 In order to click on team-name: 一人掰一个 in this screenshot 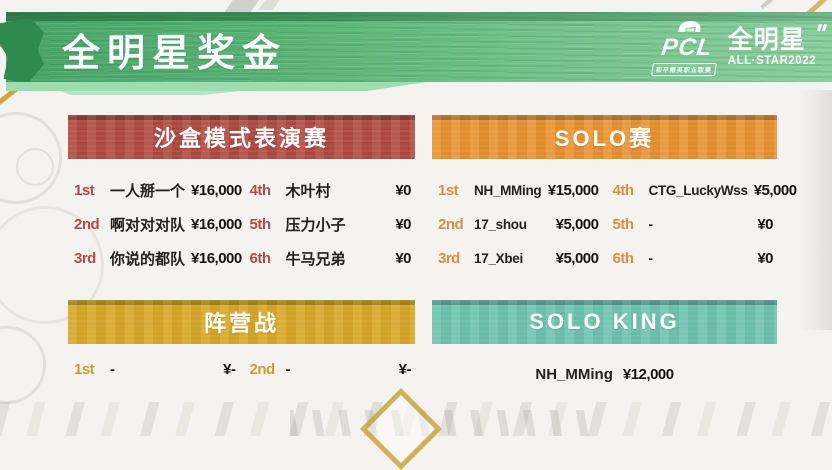, I will do `click(148, 191)`.